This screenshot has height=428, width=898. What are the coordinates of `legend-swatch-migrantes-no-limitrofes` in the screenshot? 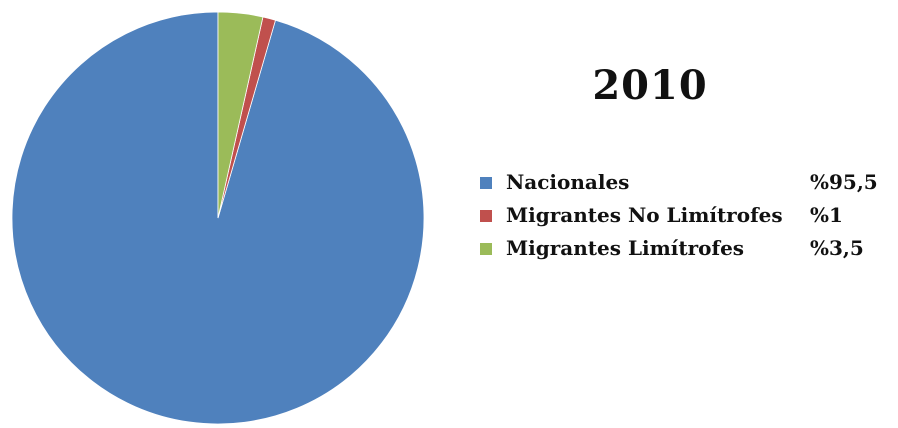 It's located at (486, 216).